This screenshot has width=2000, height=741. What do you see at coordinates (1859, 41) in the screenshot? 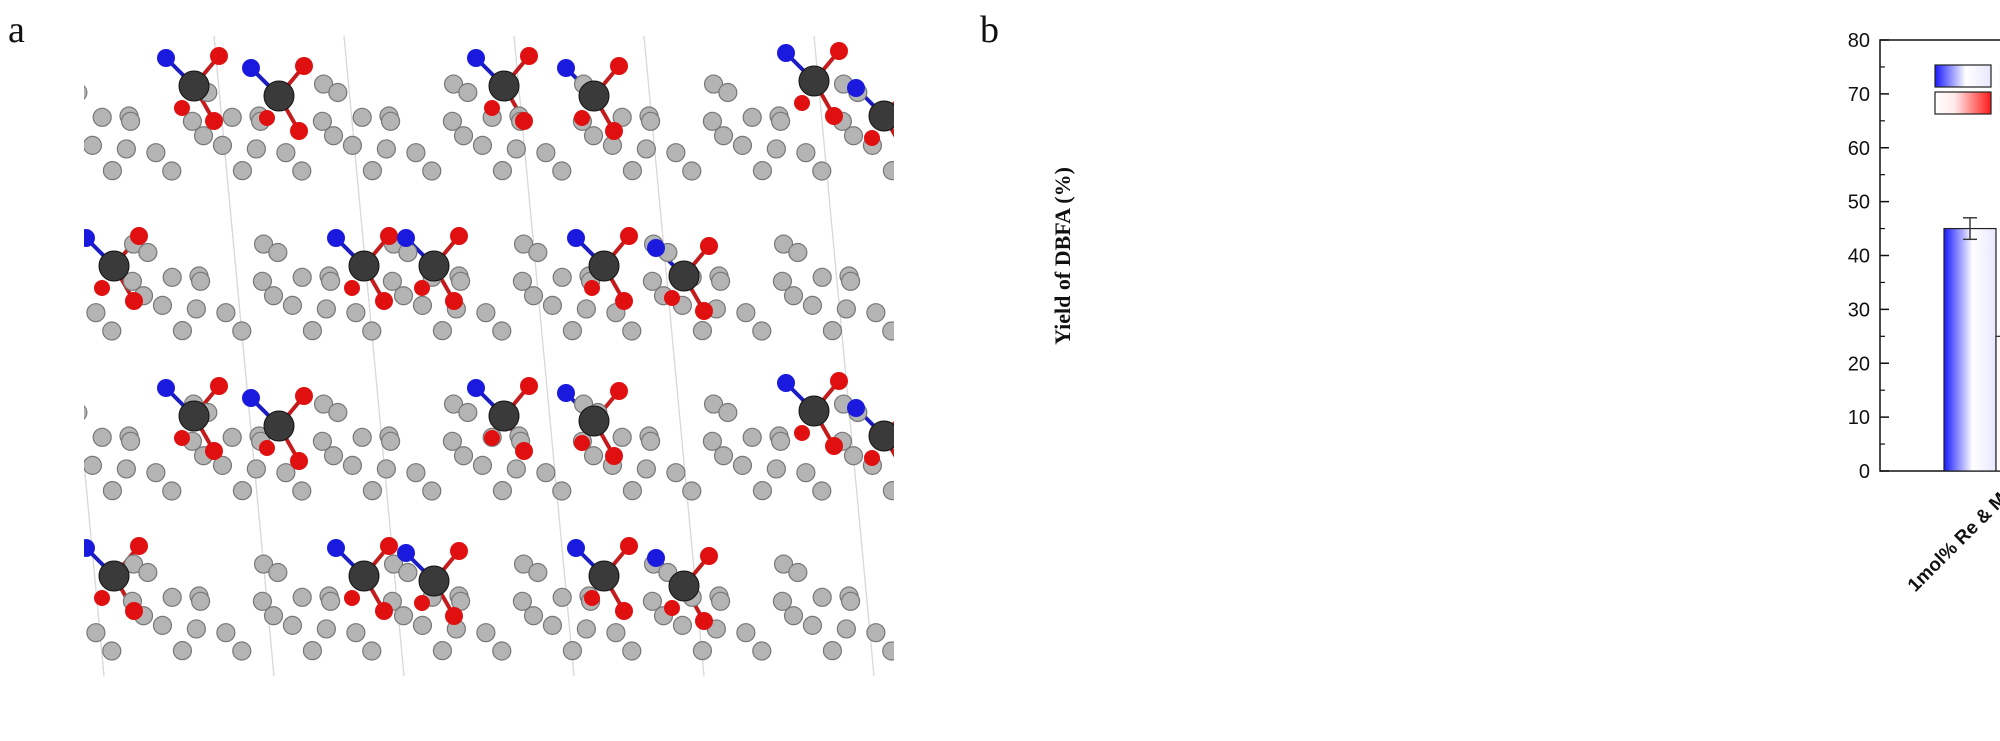
I see `y-tick-label: 80` at bounding box center [1859, 41].